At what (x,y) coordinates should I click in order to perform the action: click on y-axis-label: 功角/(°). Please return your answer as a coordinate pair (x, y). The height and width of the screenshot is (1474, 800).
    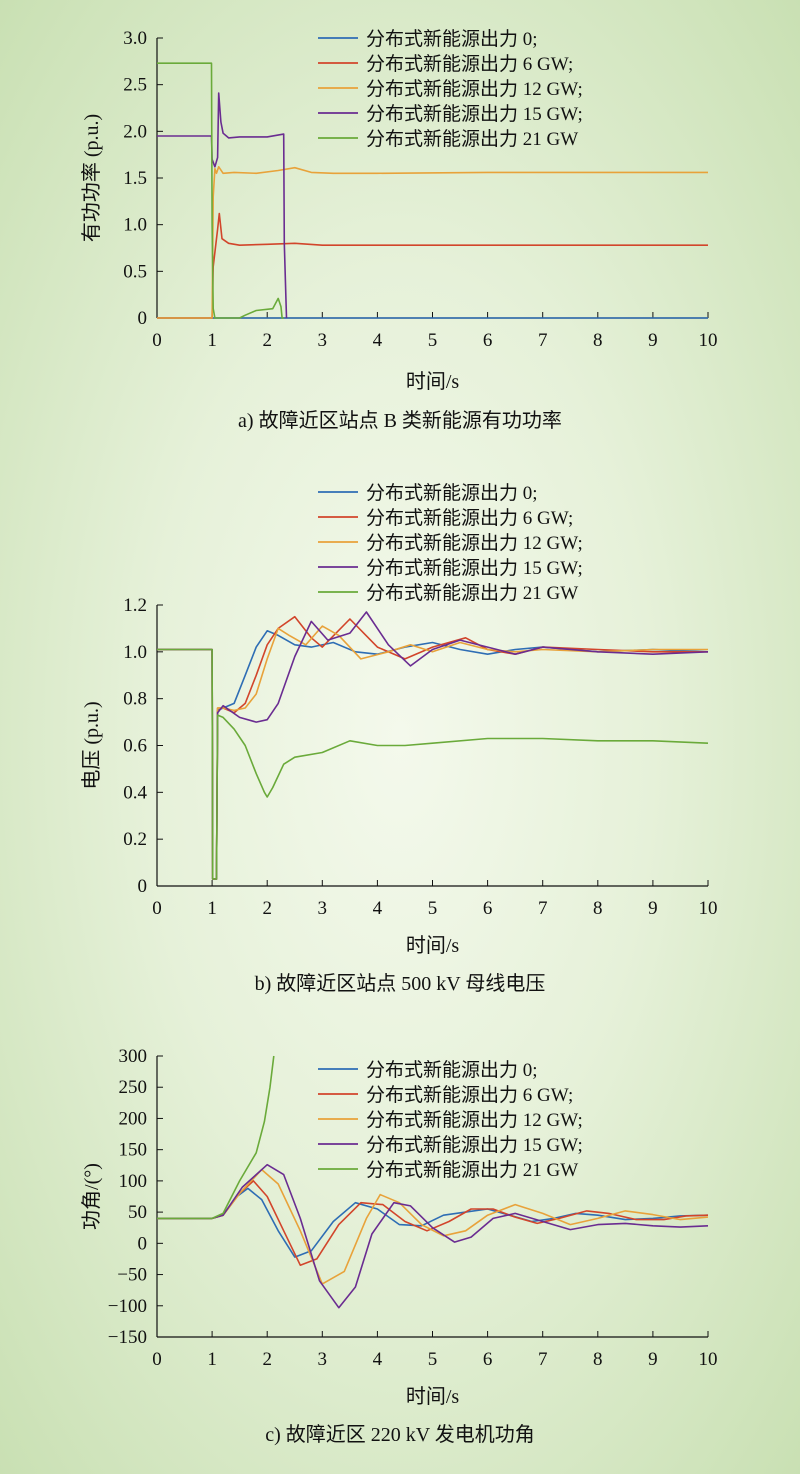
    Looking at the image, I should click on (91, 1196).